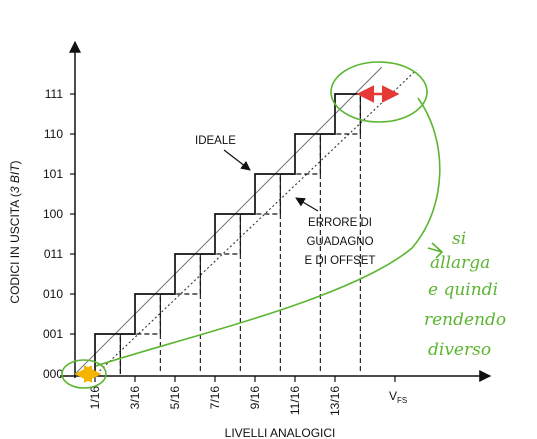 The image size is (537, 439). What do you see at coordinates (135, 398) in the screenshot?
I see `x-tick-label: 3/16` at bounding box center [135, 398].